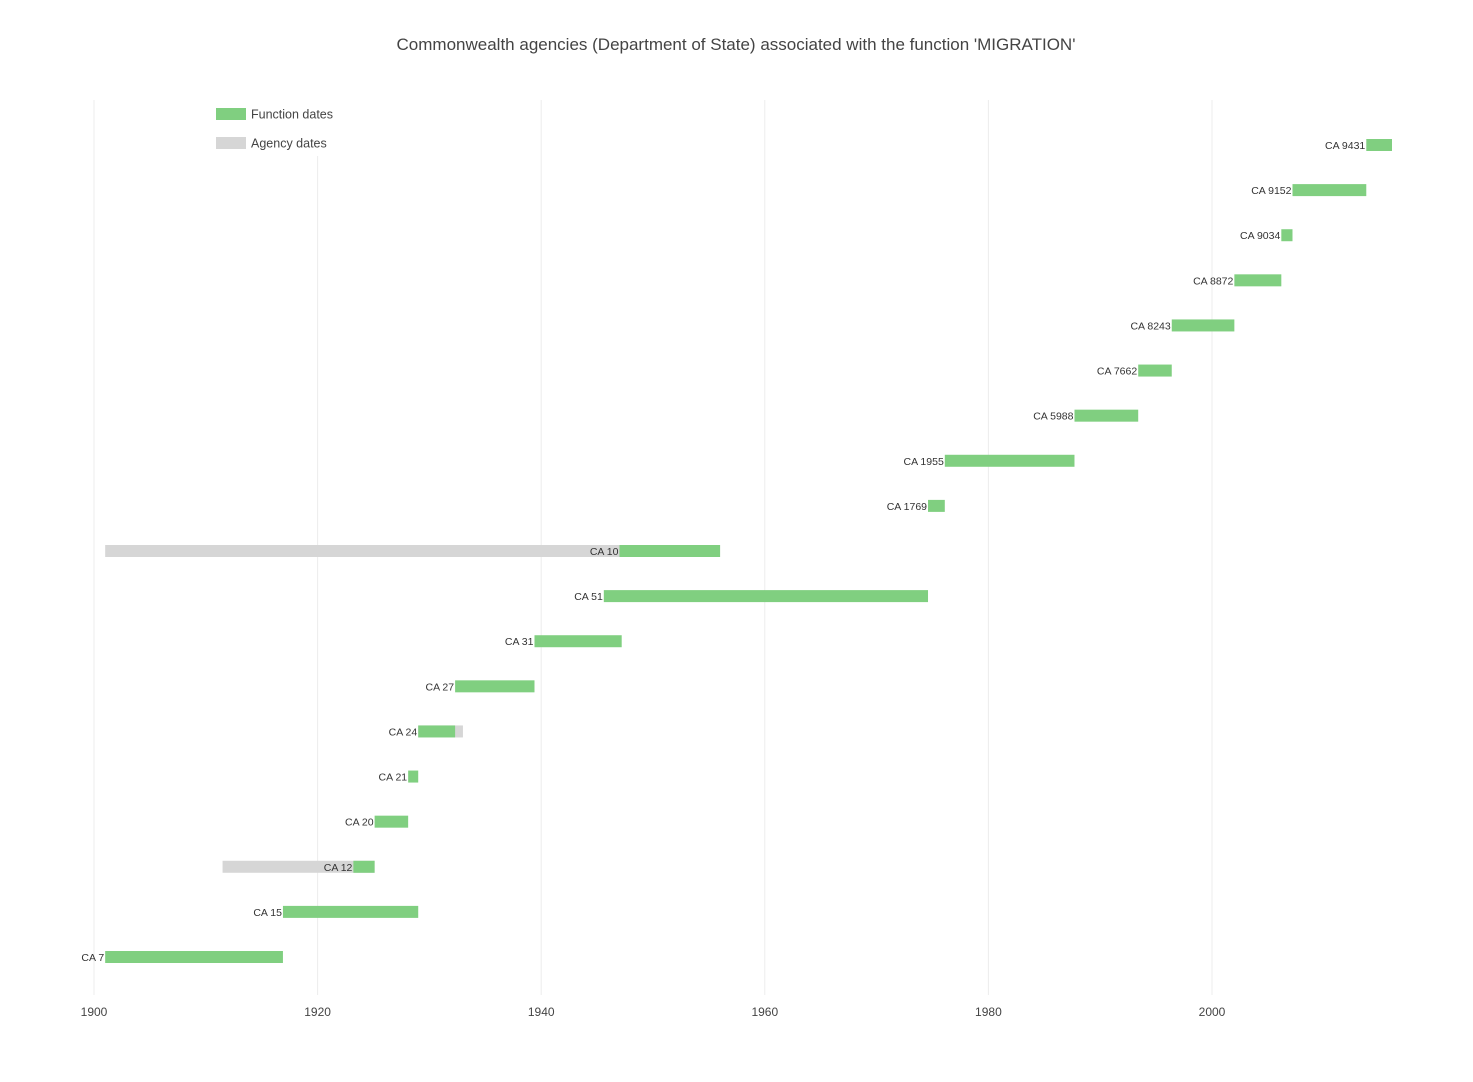 This screenshot has height=1082, width=1473. What do you see at coordinates (604, 552) in the screenshot?
I see `bar-label: CA 10` at bounding box center [604, 552].